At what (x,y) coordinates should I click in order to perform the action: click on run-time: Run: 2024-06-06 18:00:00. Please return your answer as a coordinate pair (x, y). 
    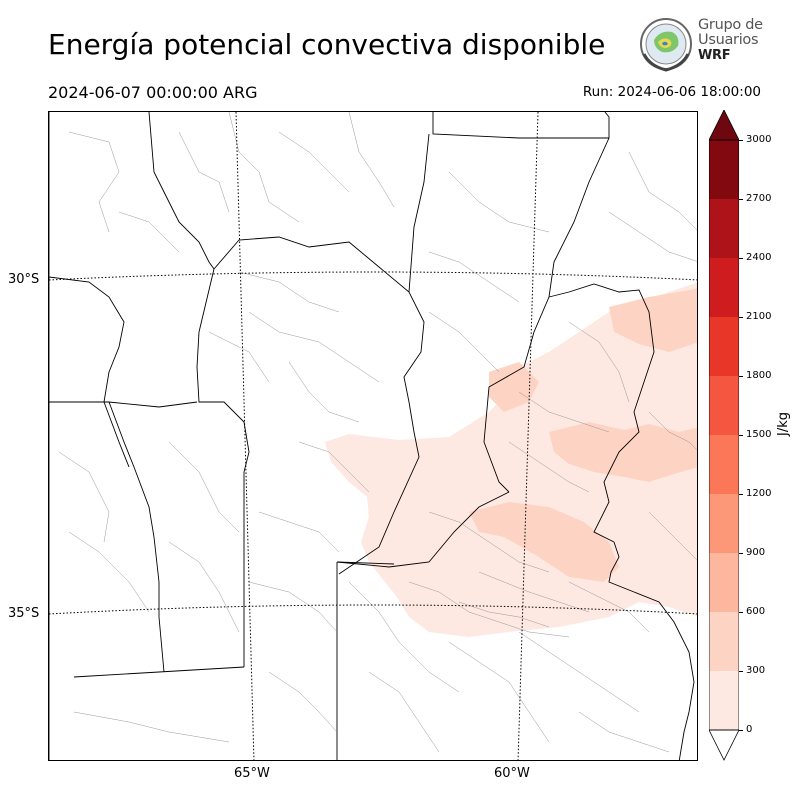
    Looking at the image, I should click on (671, 92).